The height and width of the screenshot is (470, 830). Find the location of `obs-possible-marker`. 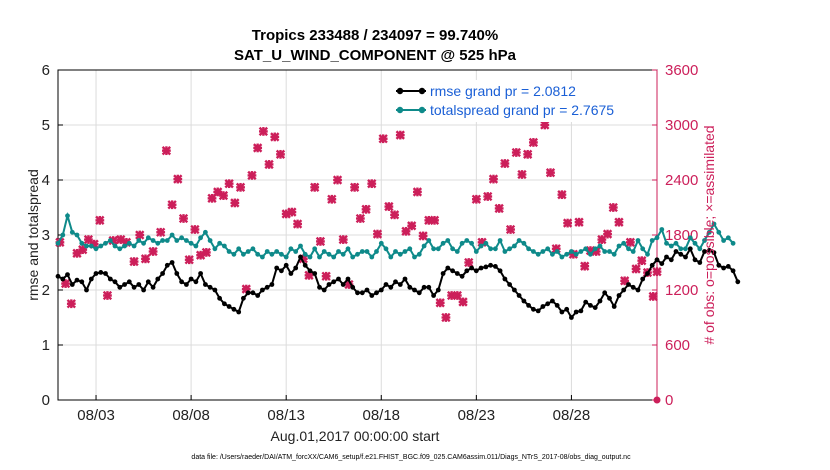

obs-possible-marker is located at coordinates (657, 400).